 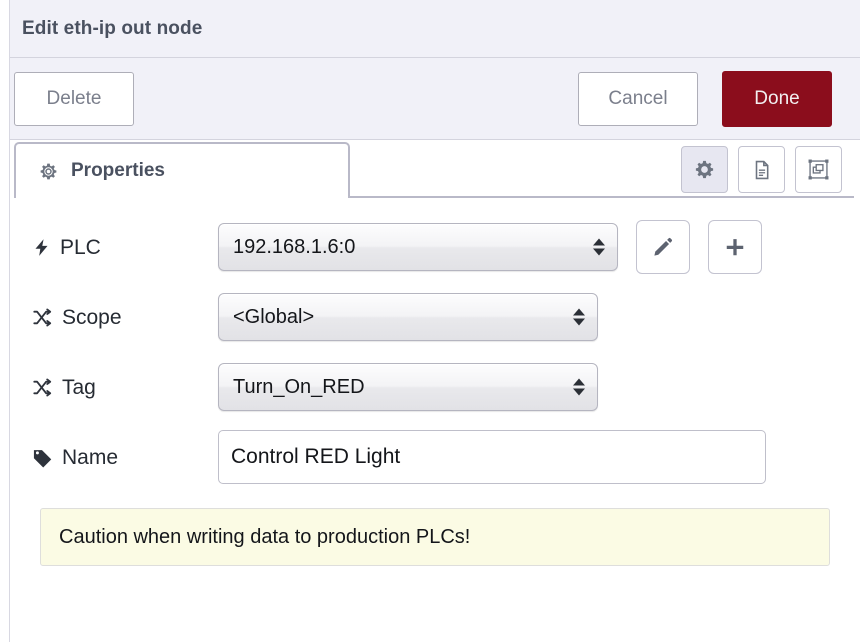 I want to click on plc-label: PLC, so click(x=125, y=247).